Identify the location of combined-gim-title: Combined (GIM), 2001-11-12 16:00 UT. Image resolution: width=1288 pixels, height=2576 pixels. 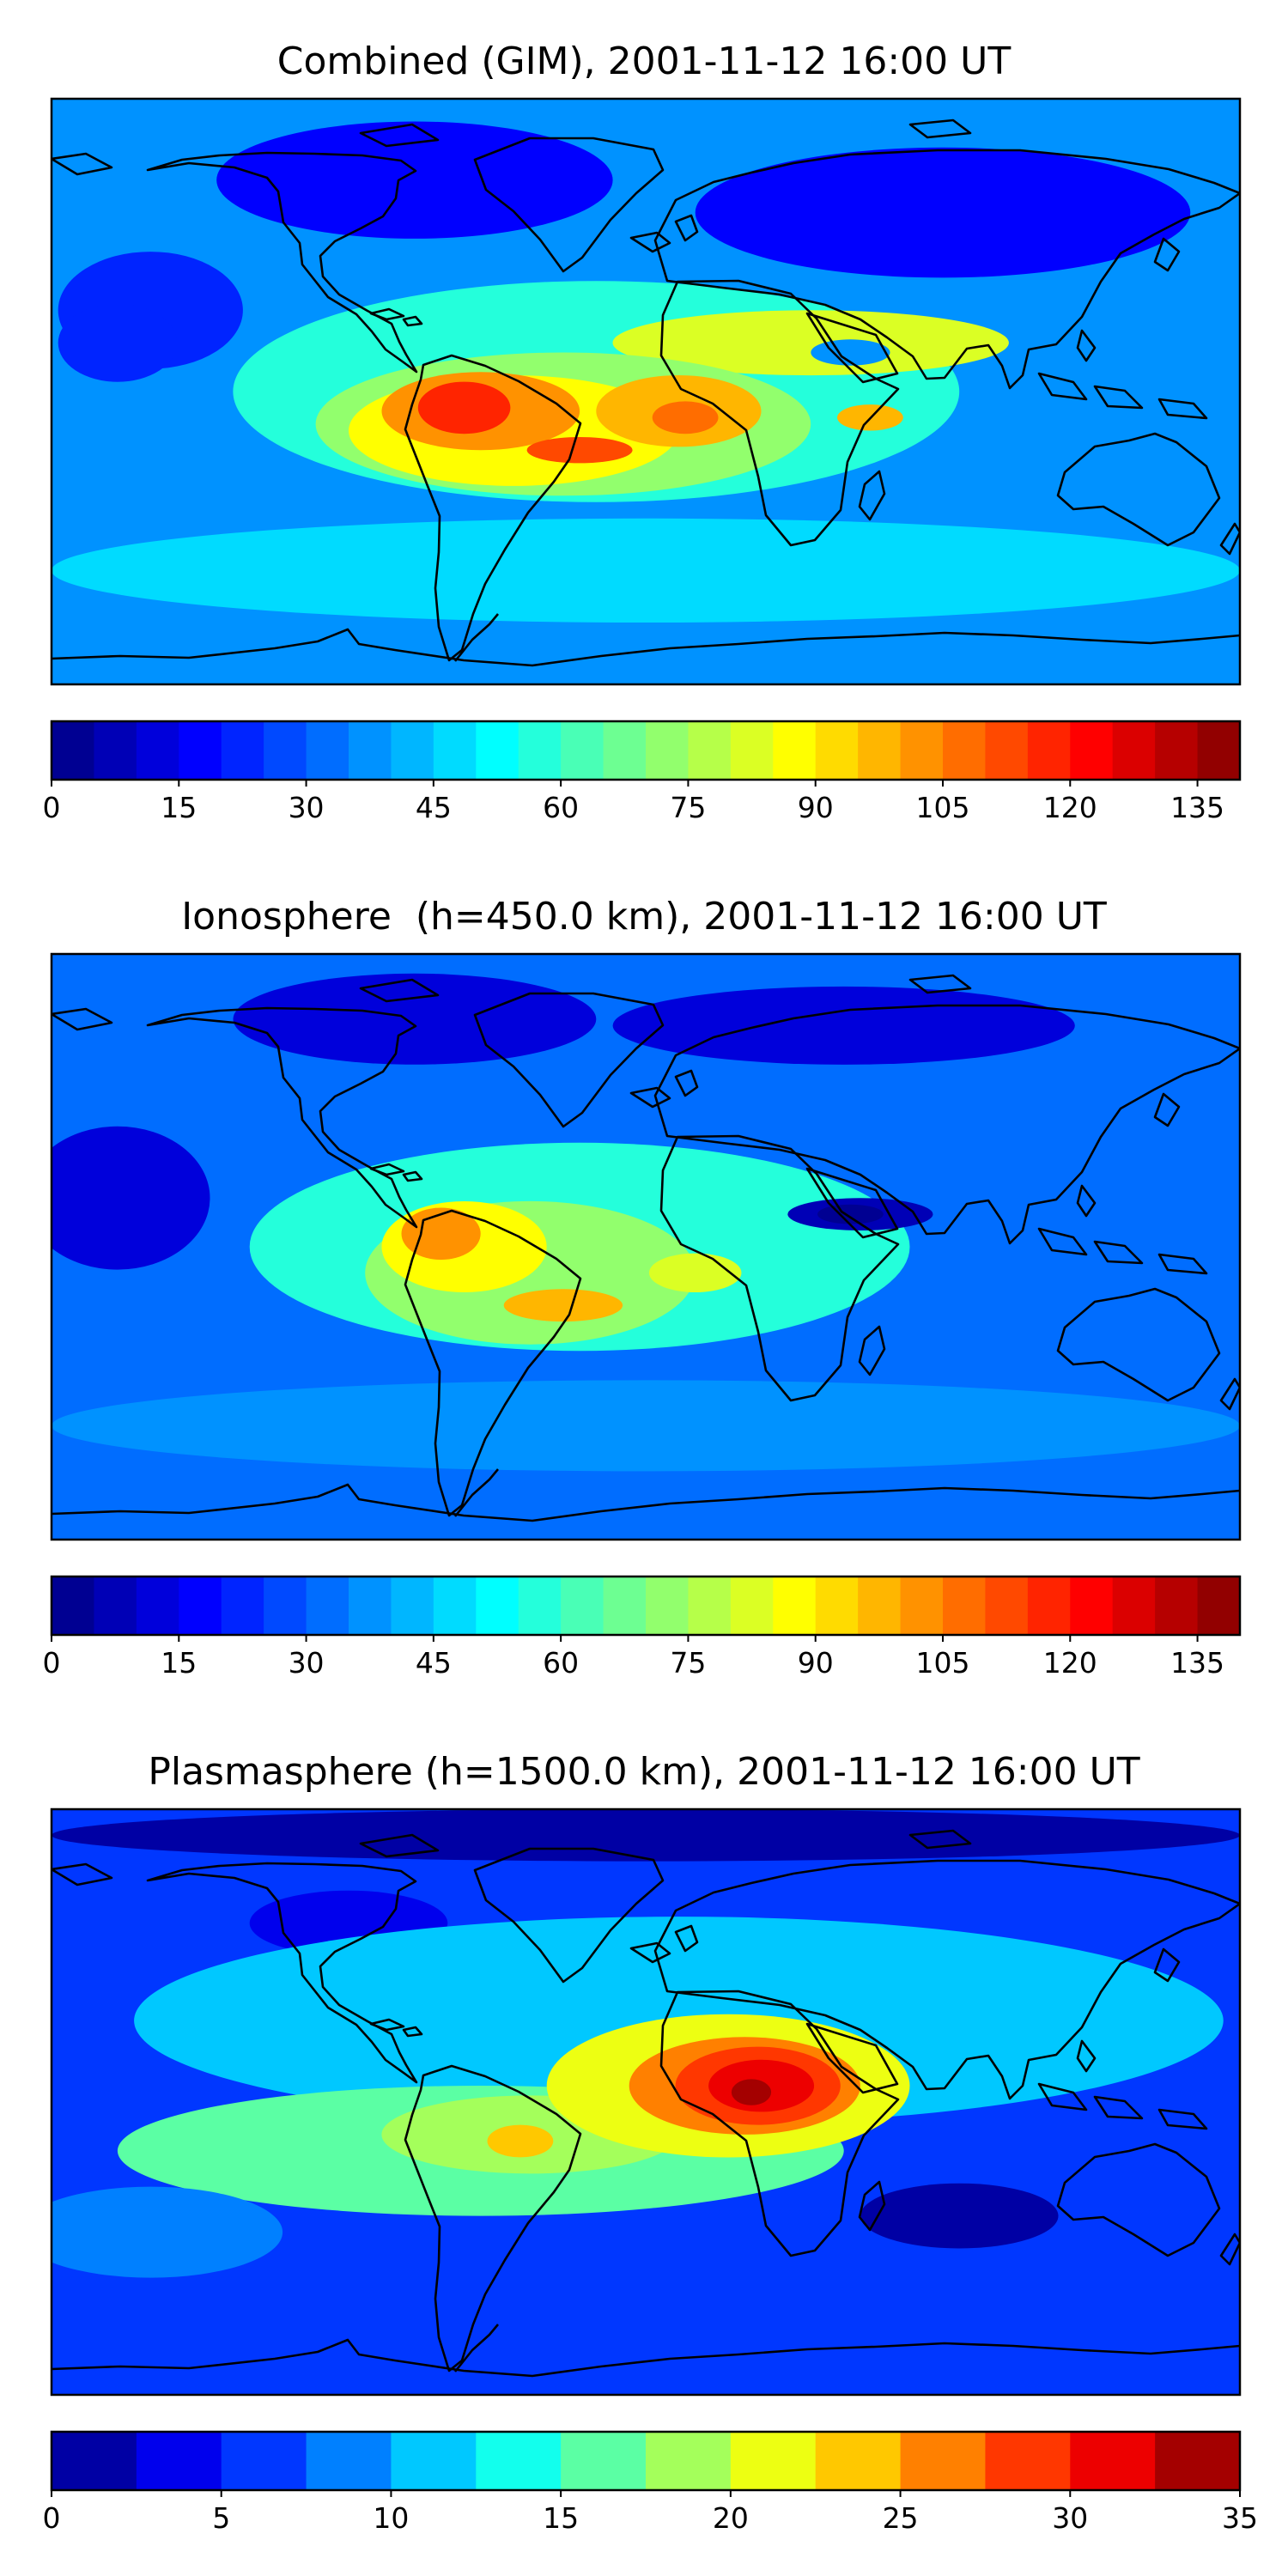
(644, 61).